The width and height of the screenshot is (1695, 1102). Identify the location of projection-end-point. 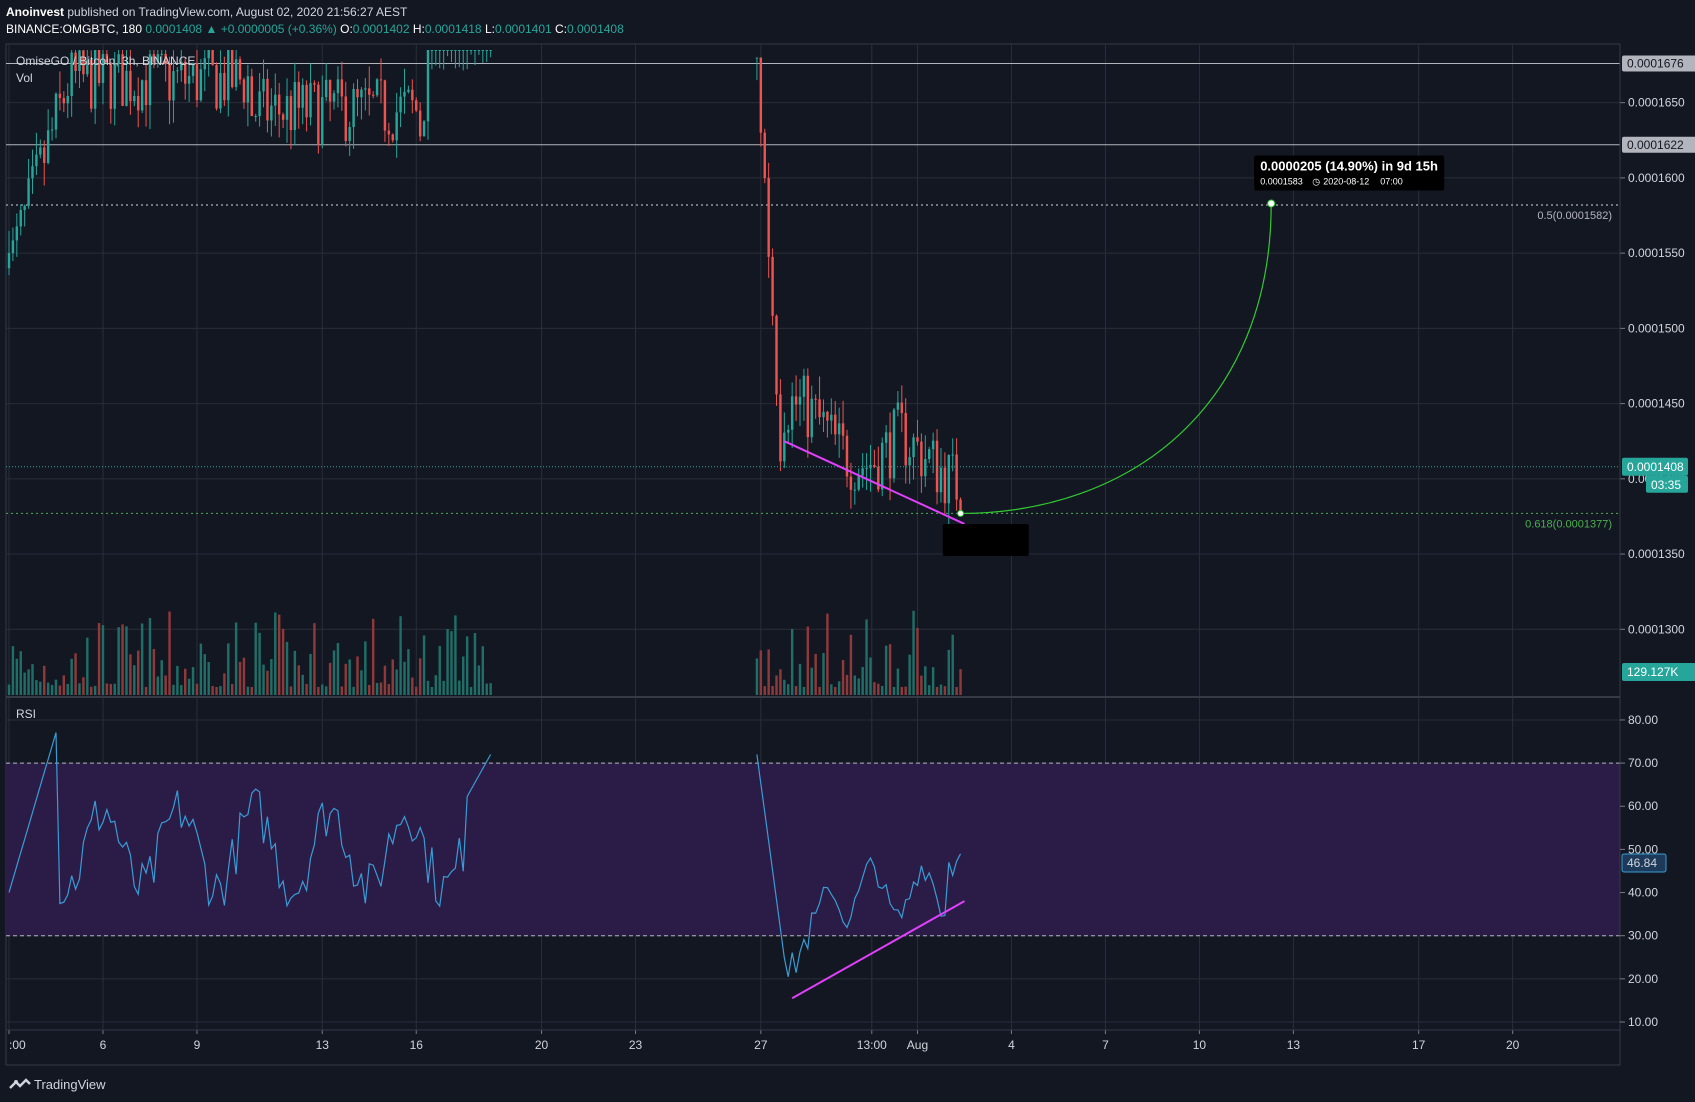
(1271, 203).